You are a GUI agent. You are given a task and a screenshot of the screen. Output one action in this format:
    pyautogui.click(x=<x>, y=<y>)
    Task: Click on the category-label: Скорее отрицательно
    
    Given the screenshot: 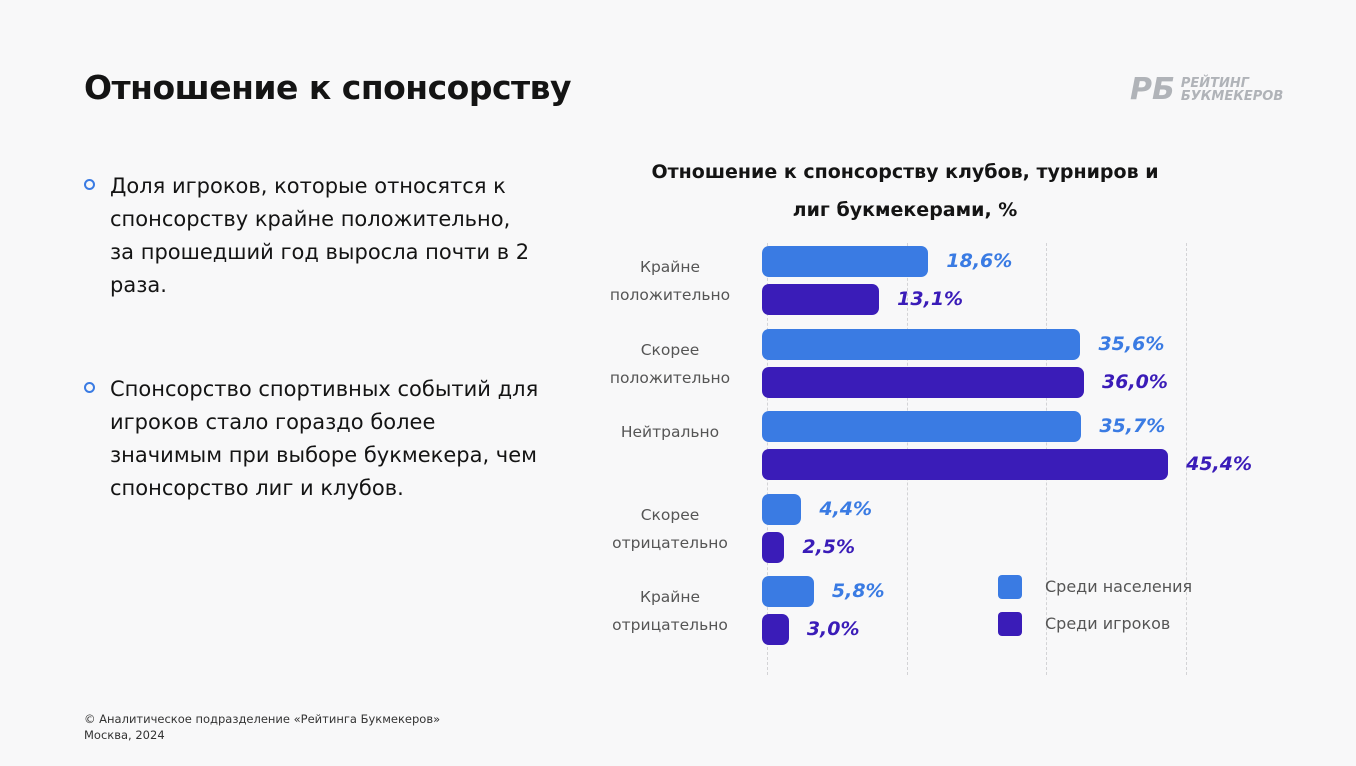 What is the action you would take?
    pyautogui.click(x=670, y=528)
    